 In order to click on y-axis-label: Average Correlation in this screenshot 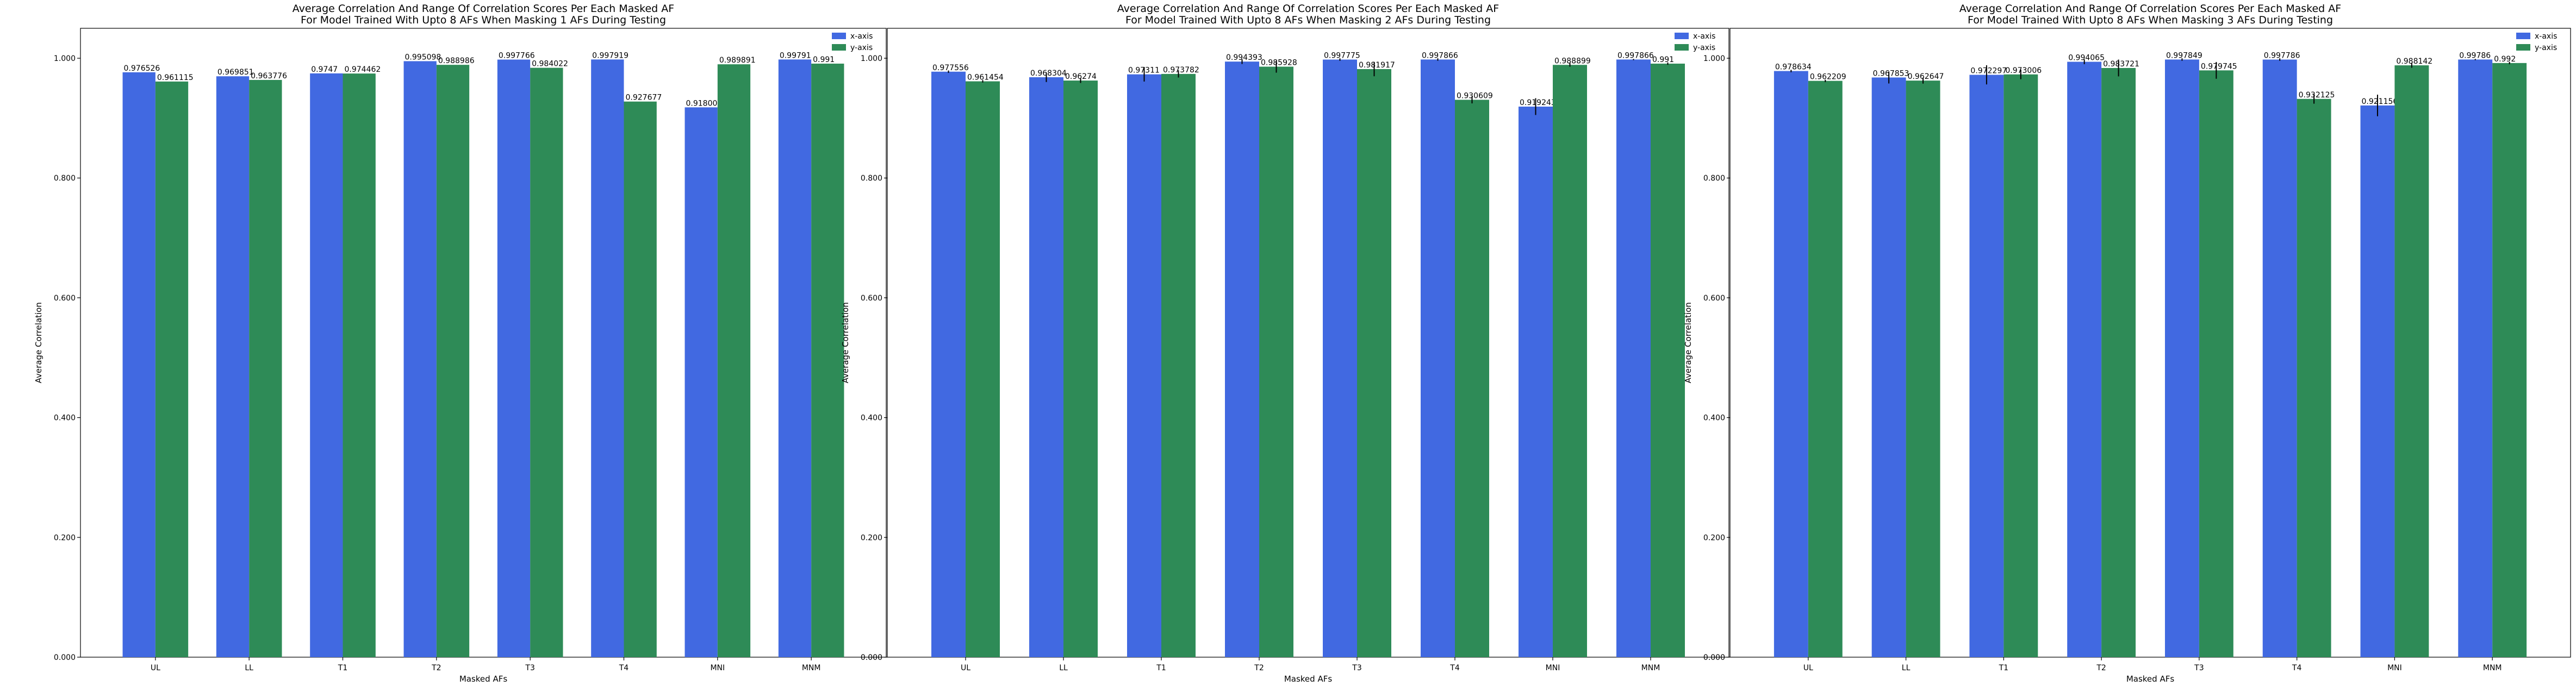, I will do `click(845, 342)`.